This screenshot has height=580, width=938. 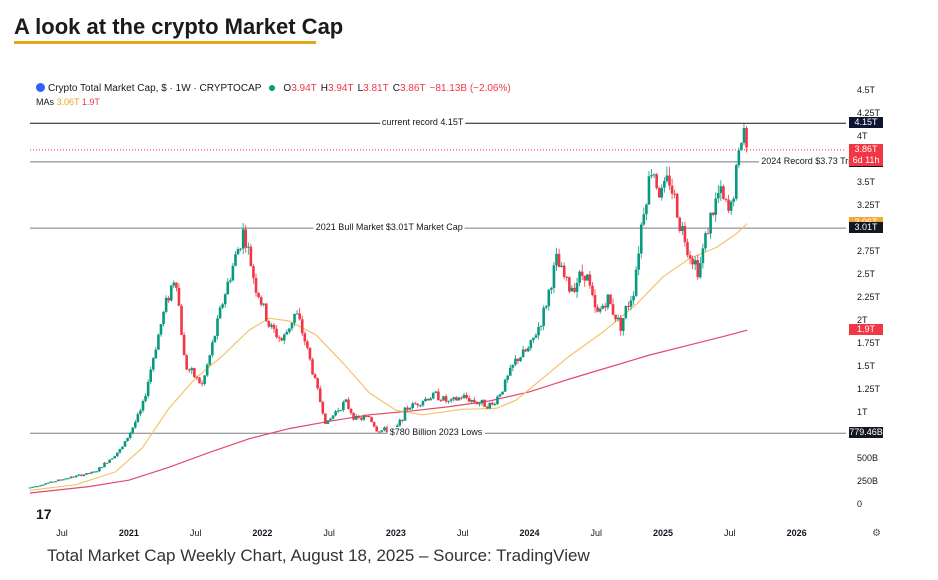 I want to click on y-tick-label: 2.75T, so click(x=869, y=251).